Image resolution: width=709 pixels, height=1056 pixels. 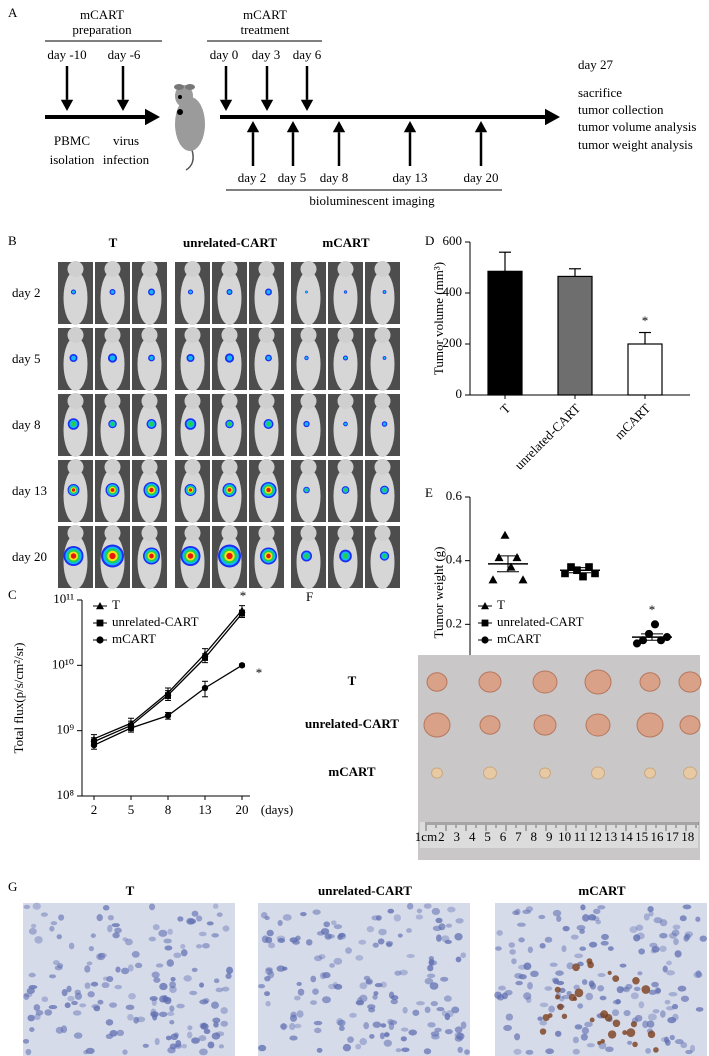 I want to click on timeline-text: day -10, so click(x=66, y=54).